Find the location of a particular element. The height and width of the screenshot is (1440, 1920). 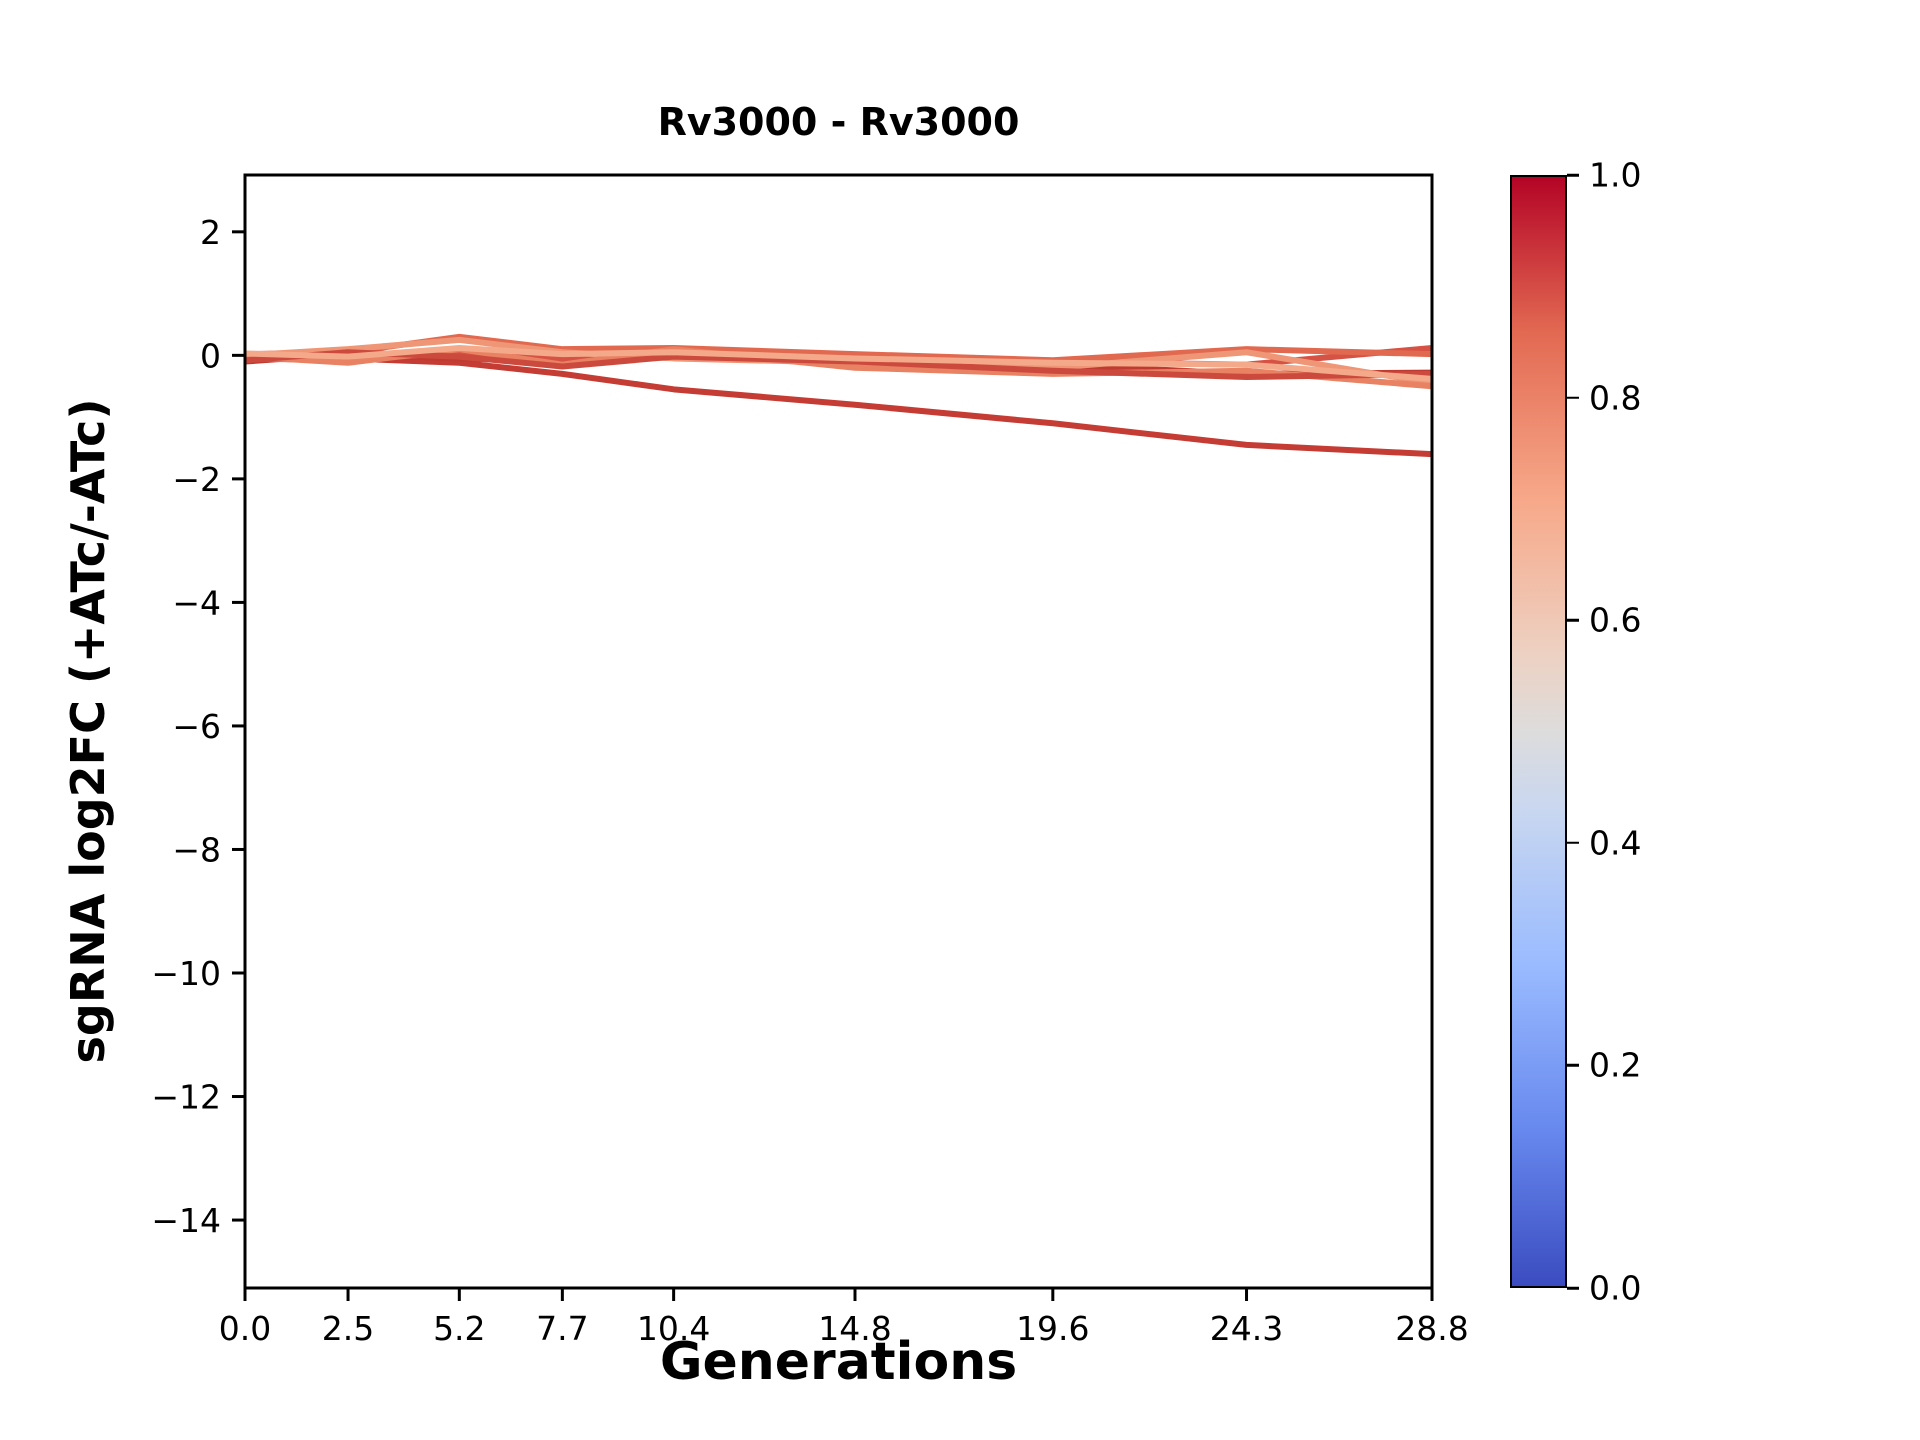

y-tick-label: −8 is located at coordinates (196, 849).